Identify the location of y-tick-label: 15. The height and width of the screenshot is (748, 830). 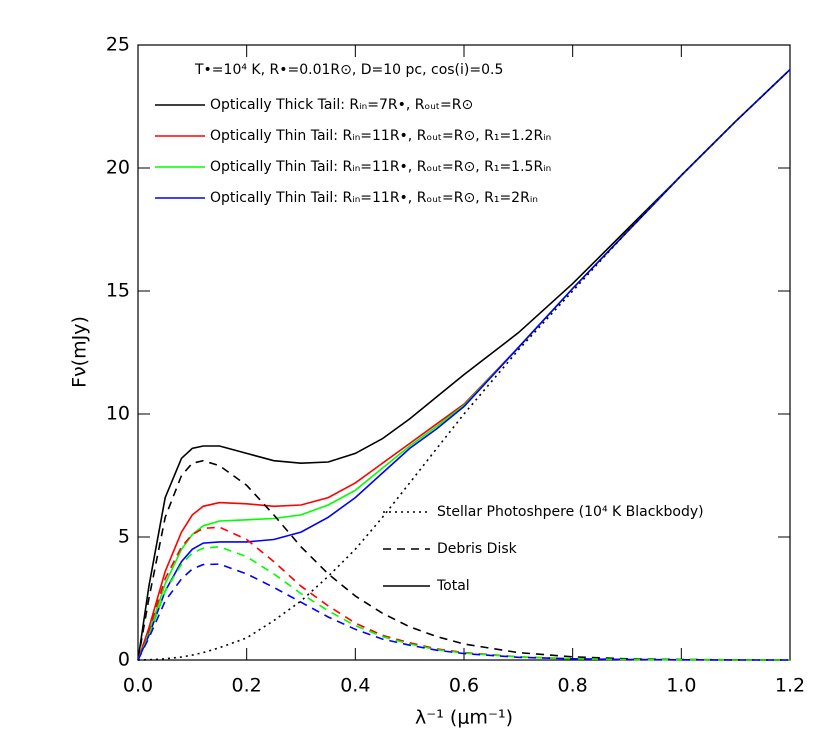
(118, 291).